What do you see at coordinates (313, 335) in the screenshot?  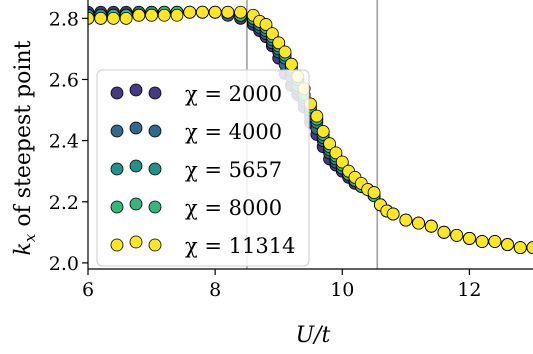 I see `x-axis-label: U/t` at bounding box center [313, 335].